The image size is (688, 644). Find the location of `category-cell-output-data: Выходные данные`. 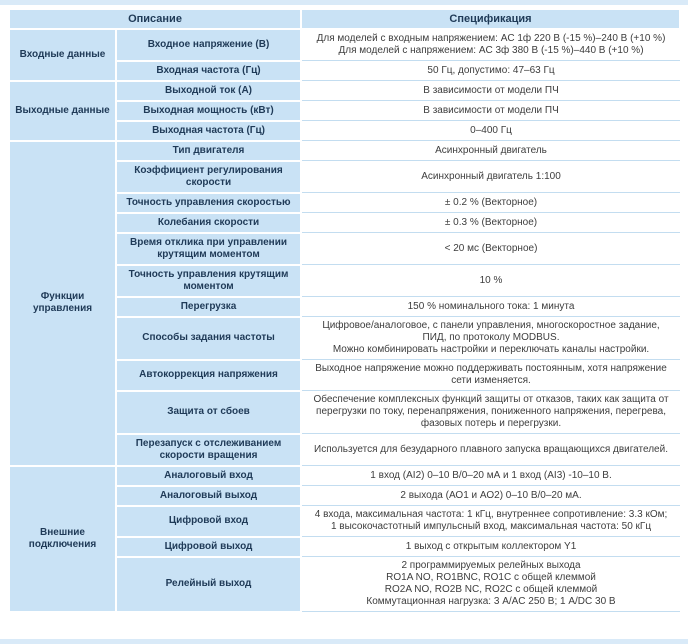

category-cell-output-data: Выходные данные is located at coordinates (62, 110).